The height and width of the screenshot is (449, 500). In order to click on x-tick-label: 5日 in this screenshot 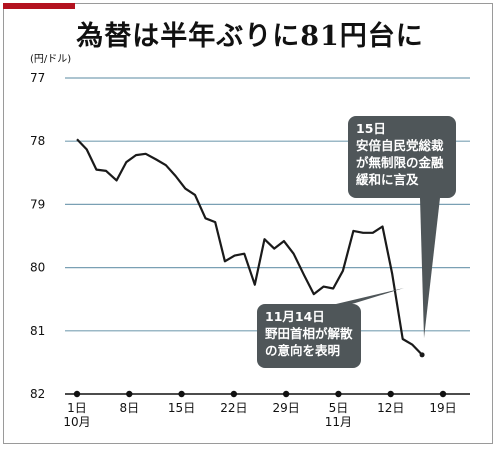, I will do `click(339, 408)`.